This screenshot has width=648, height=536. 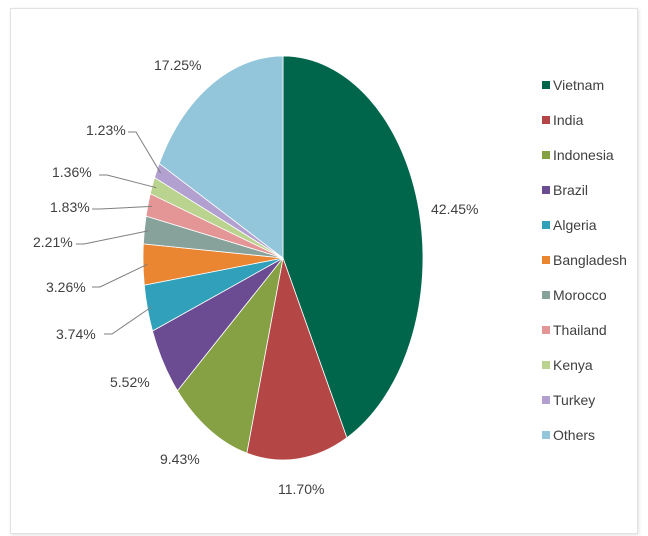 What do you see at coordinates (546, 85) in the screenshot?
I see `legend-swatch-vietnam` at bounding box center [546, 85].